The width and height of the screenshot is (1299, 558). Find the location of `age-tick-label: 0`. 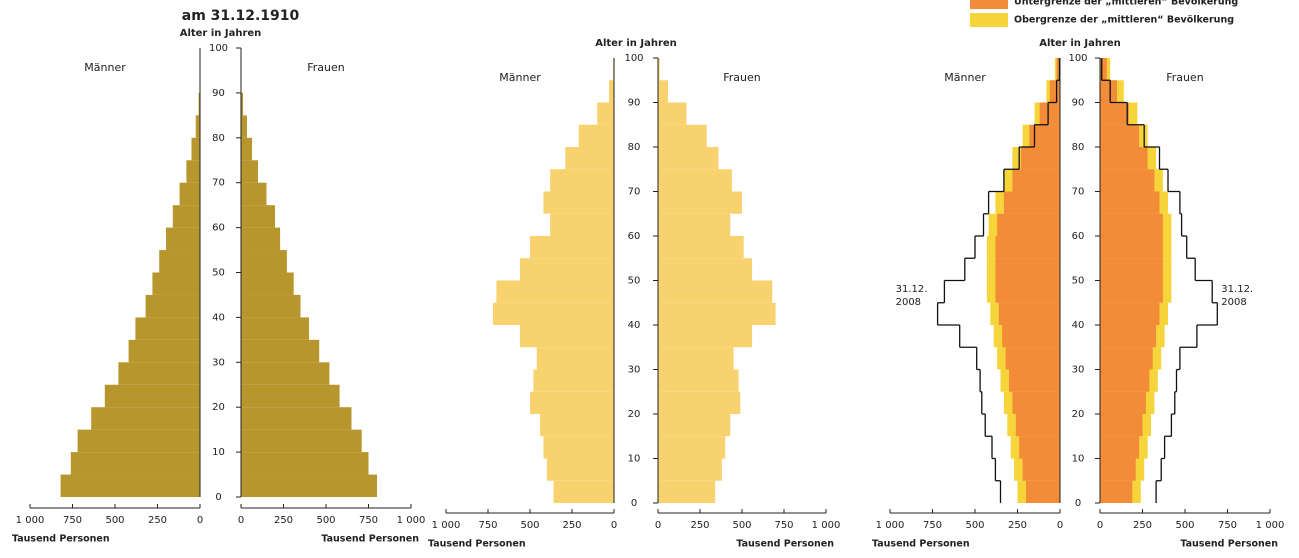

age-tick-label: 0 is located at coordinates (218, 497).